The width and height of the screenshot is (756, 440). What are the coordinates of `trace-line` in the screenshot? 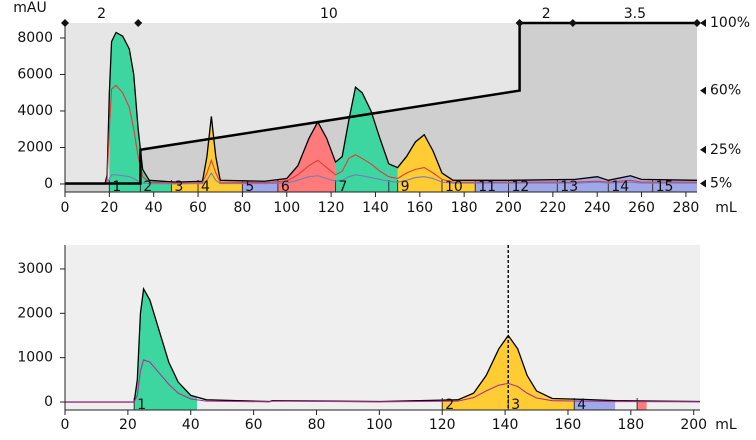 It's located at (381, 178).